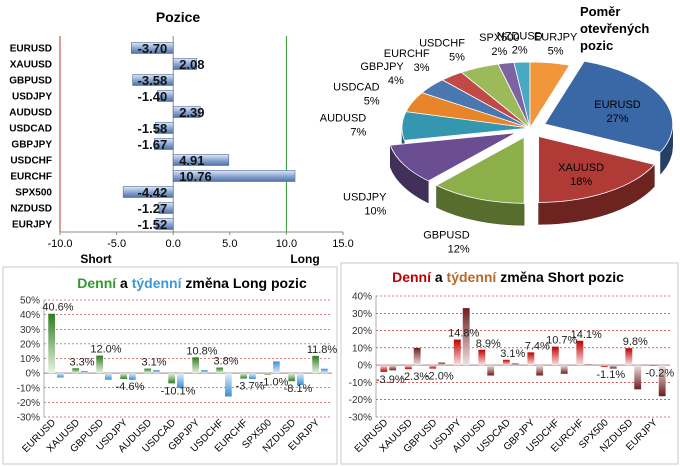 The height and width of the screenshot is (466, 680). What do you see at coordinates (362, 297) in the screenshot?
I see `change-chart-y-tick-label: 40%` at bounding box center [362, 297].